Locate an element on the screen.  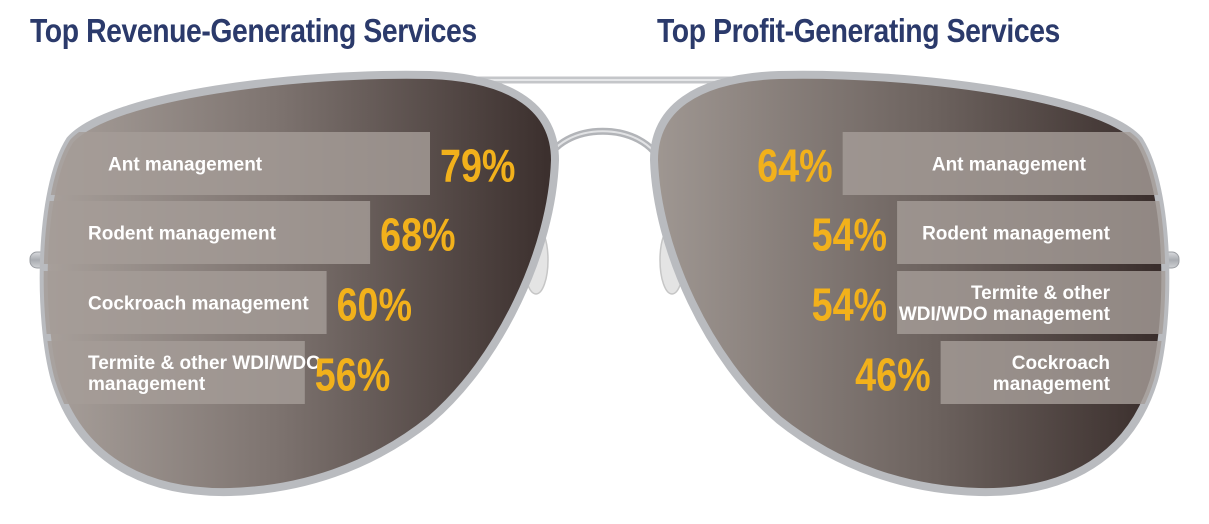
nose-bridge is located at coordinates (603, 147).